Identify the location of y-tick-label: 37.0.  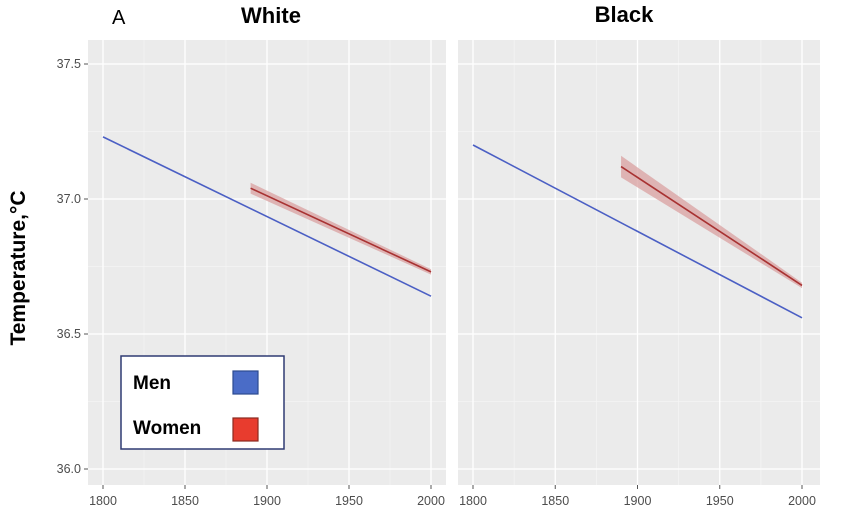
(69, 199).